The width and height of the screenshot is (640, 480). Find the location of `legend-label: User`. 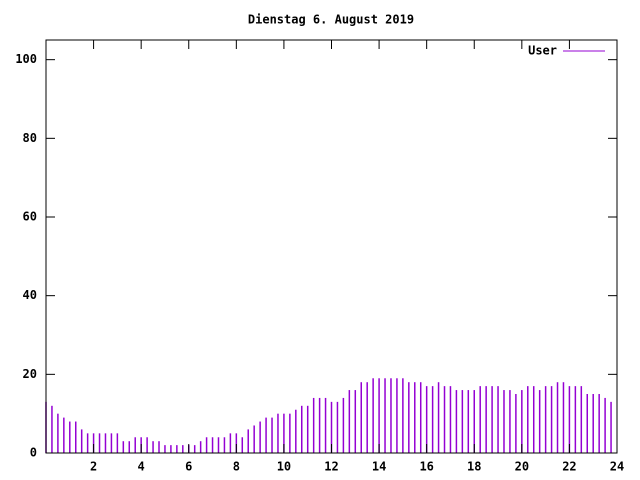

legend-label: User is located at coordinates (542, 51).